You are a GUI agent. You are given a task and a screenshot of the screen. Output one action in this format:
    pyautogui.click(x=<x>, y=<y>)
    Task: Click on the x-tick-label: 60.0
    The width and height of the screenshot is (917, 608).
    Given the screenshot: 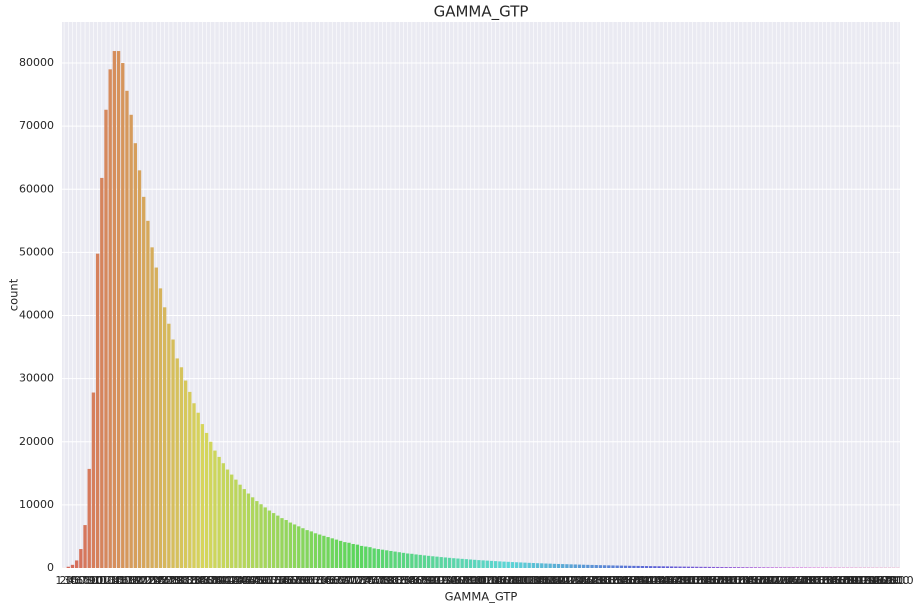 What is the action you would take?
    pyautogui.click(x=311, y=580)
    